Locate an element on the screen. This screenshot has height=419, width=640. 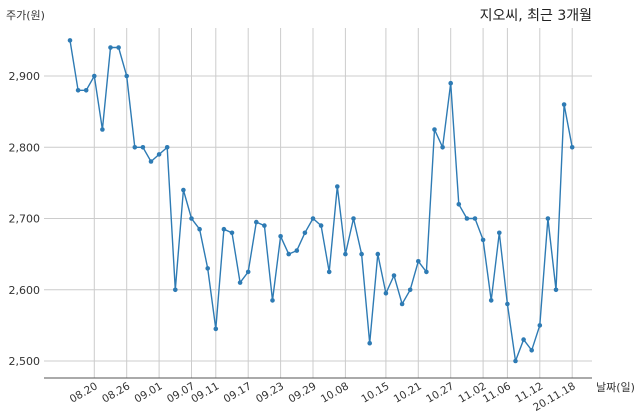
x-tick-label: 11.06 is located at coordinates (497, 393).